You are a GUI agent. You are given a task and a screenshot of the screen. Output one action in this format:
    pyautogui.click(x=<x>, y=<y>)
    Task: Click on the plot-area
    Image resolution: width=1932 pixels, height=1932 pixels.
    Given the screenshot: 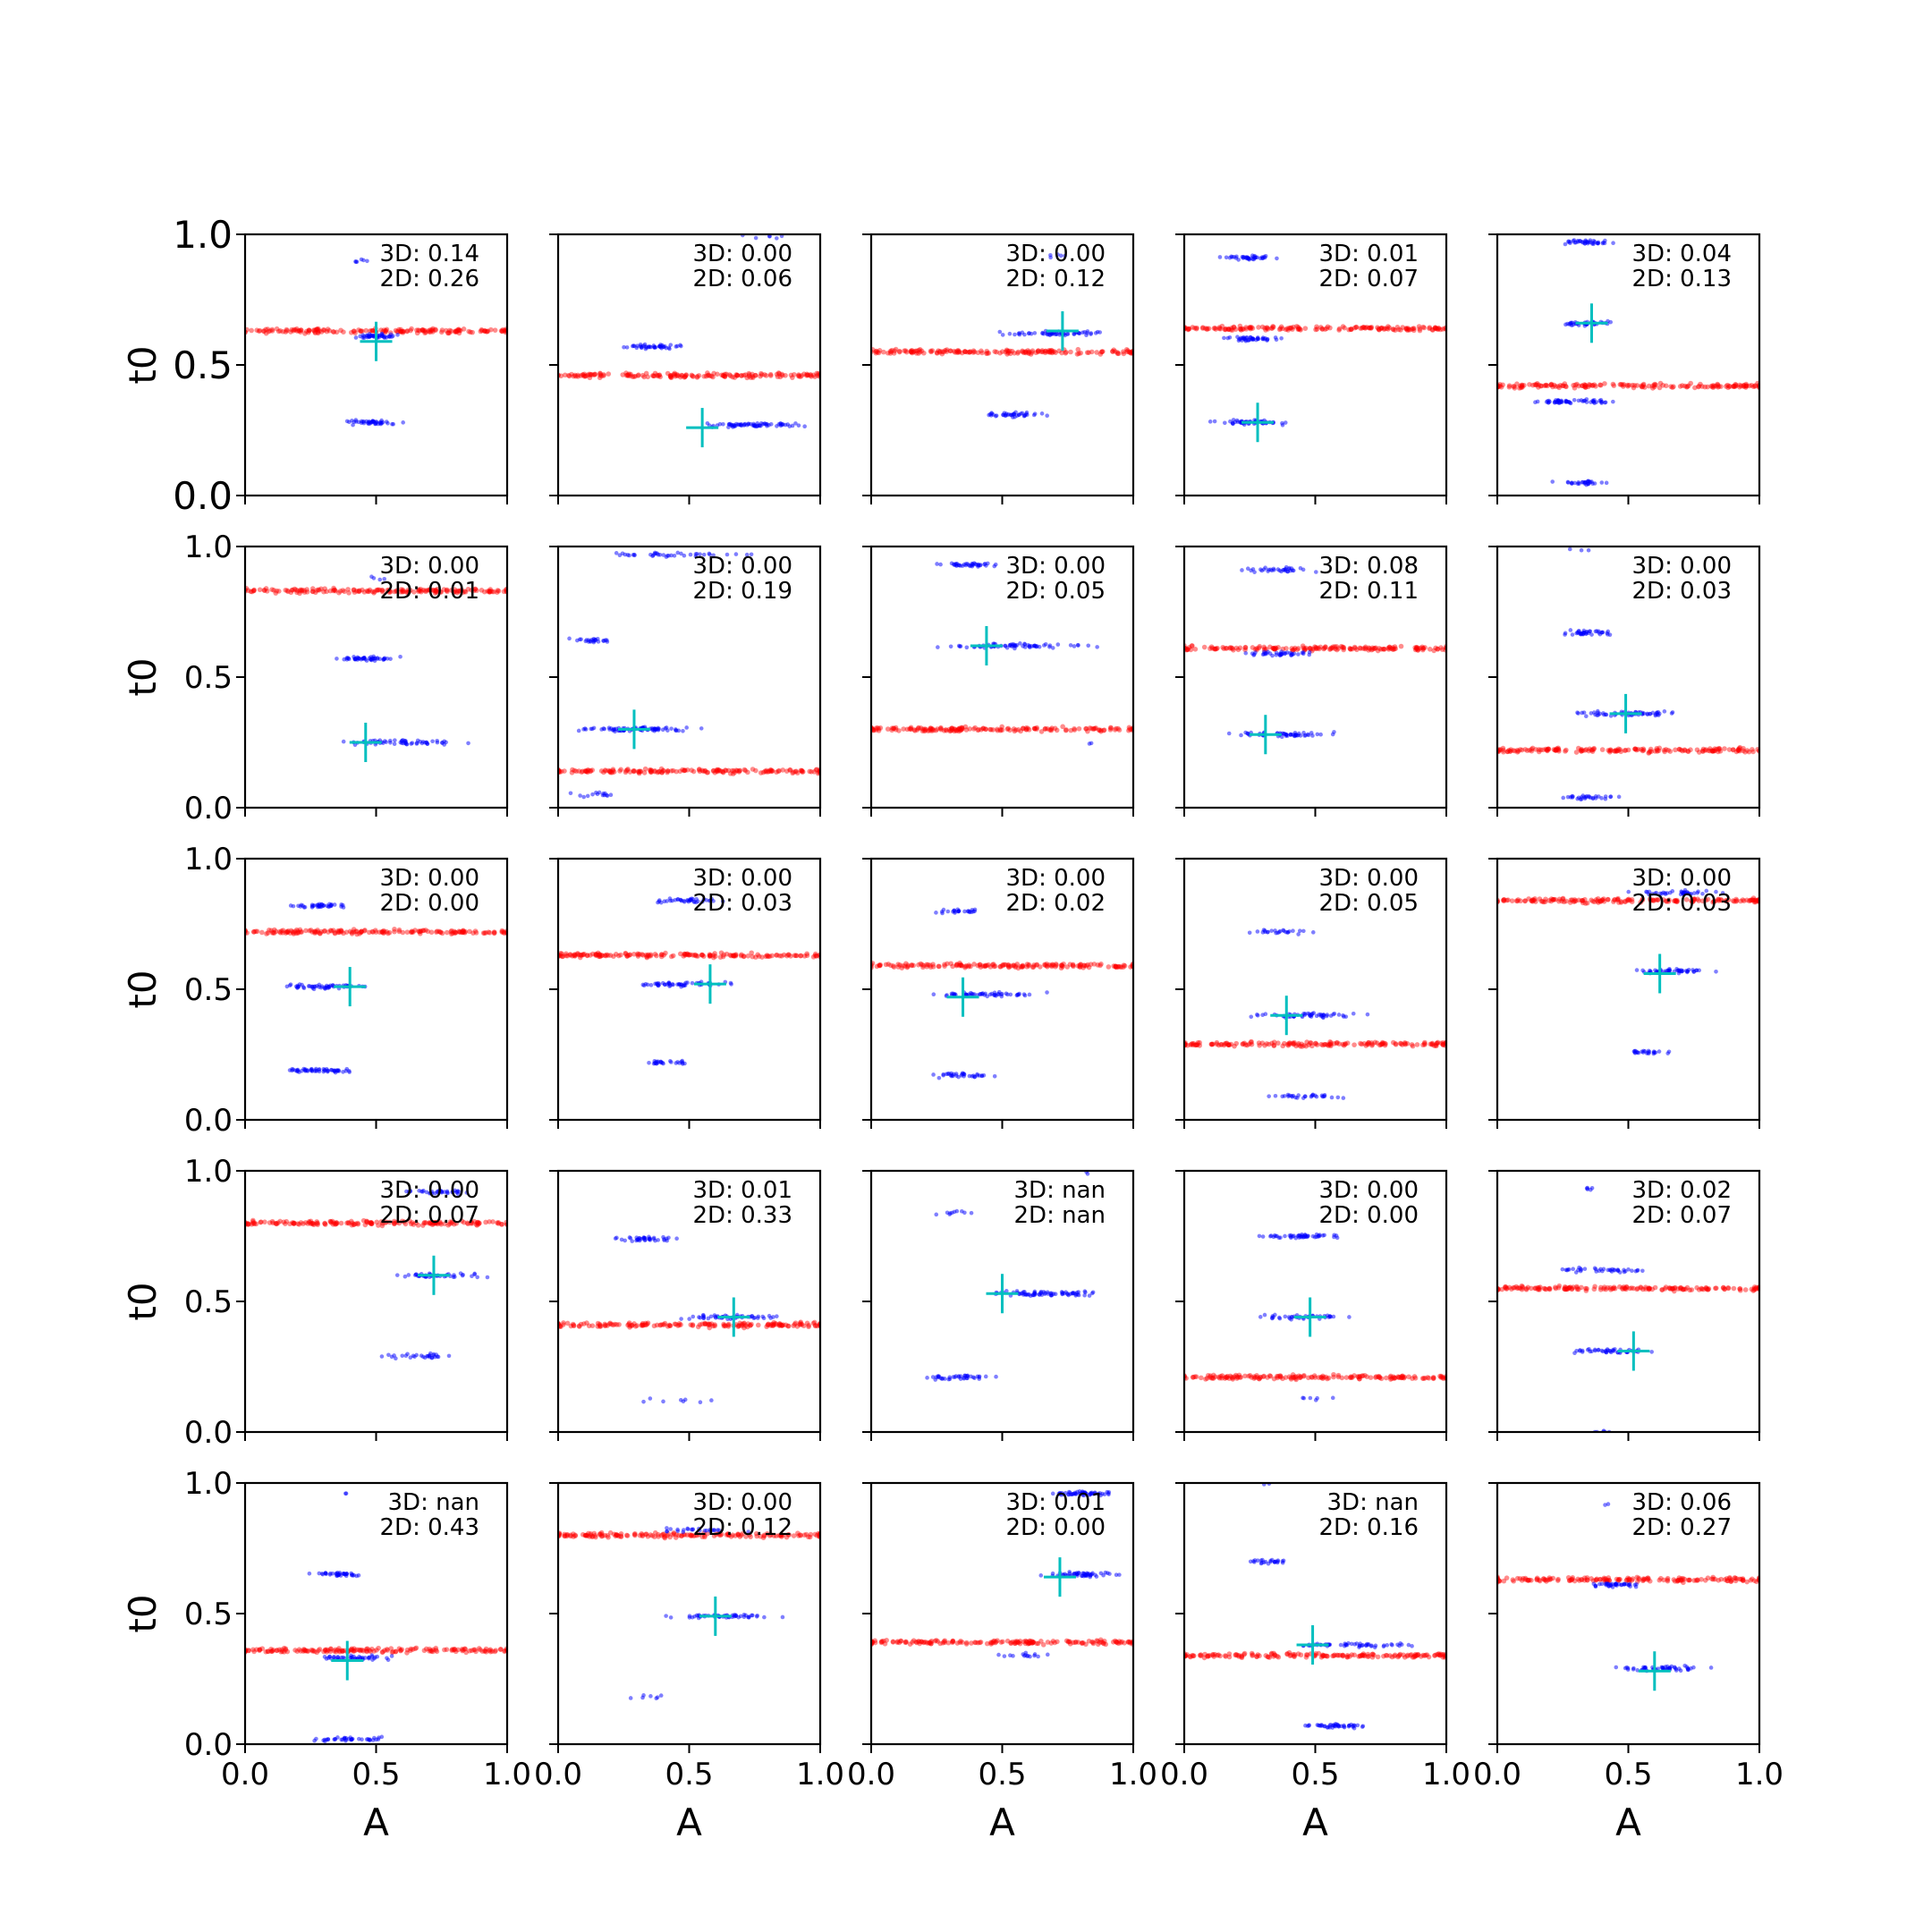 What is the action you would take?
    pyautogui.click(x=689, y=981)
    